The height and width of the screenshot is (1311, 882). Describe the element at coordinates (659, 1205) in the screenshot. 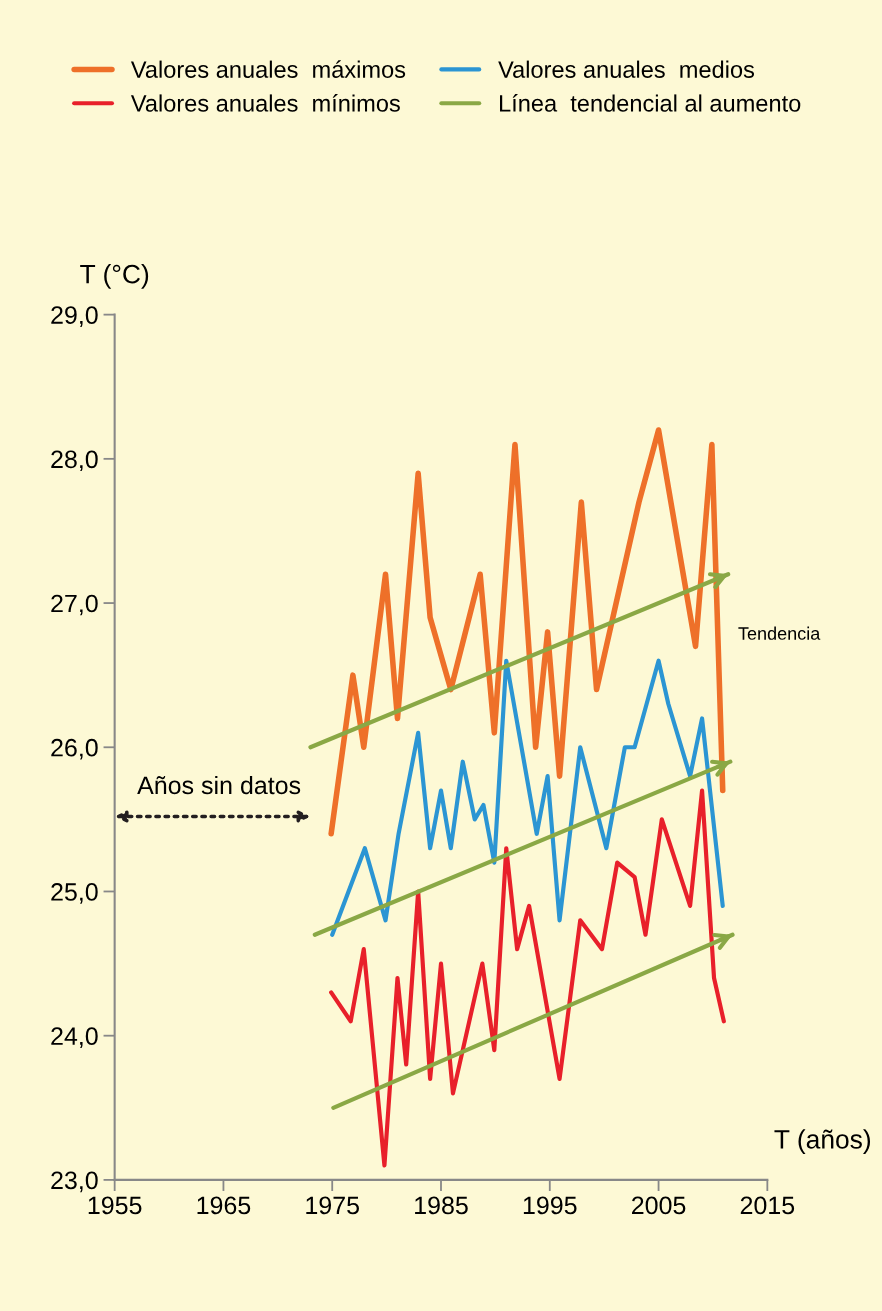

I see `x-tick-label: 2005` at that location.